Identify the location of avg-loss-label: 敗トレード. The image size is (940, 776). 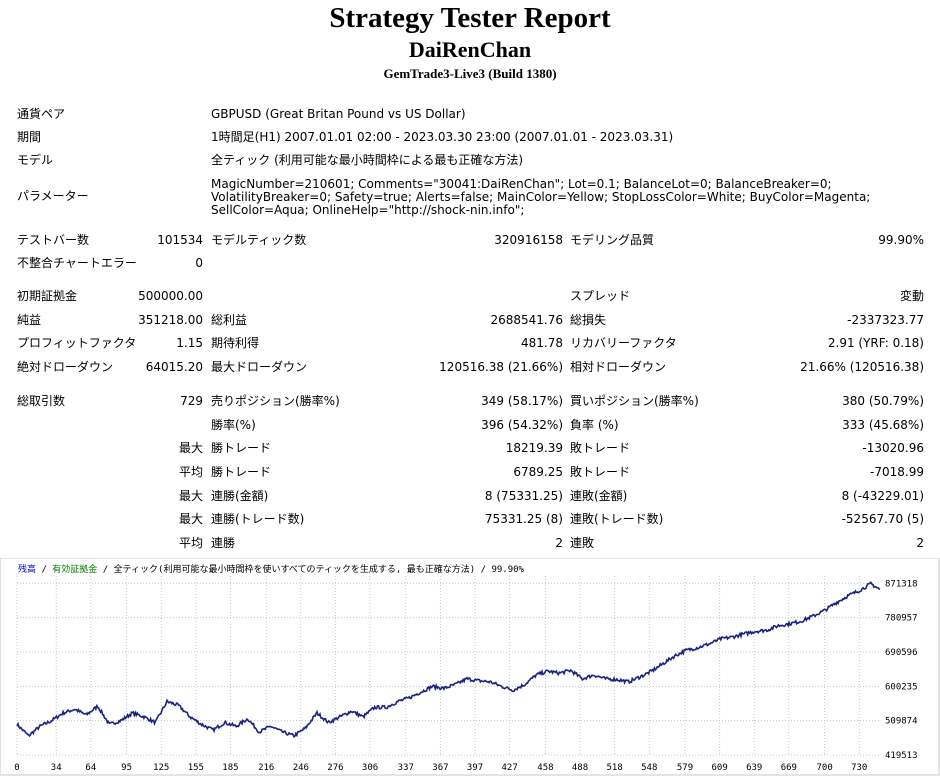
(600, 472).